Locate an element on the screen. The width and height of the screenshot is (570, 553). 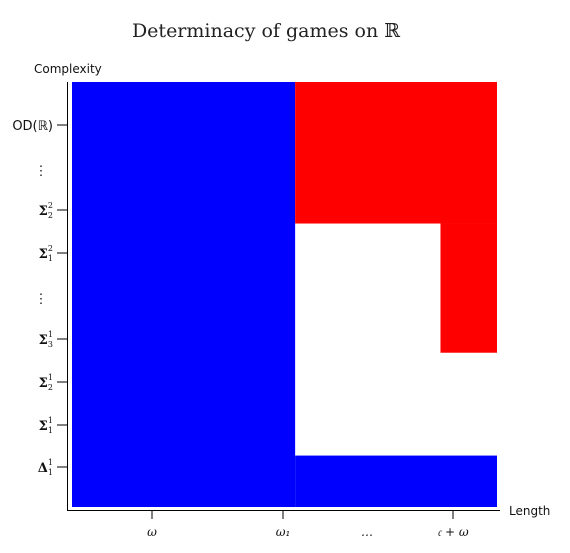
y-tick-label-7: ⋮ is located at coordinates (41, 171).